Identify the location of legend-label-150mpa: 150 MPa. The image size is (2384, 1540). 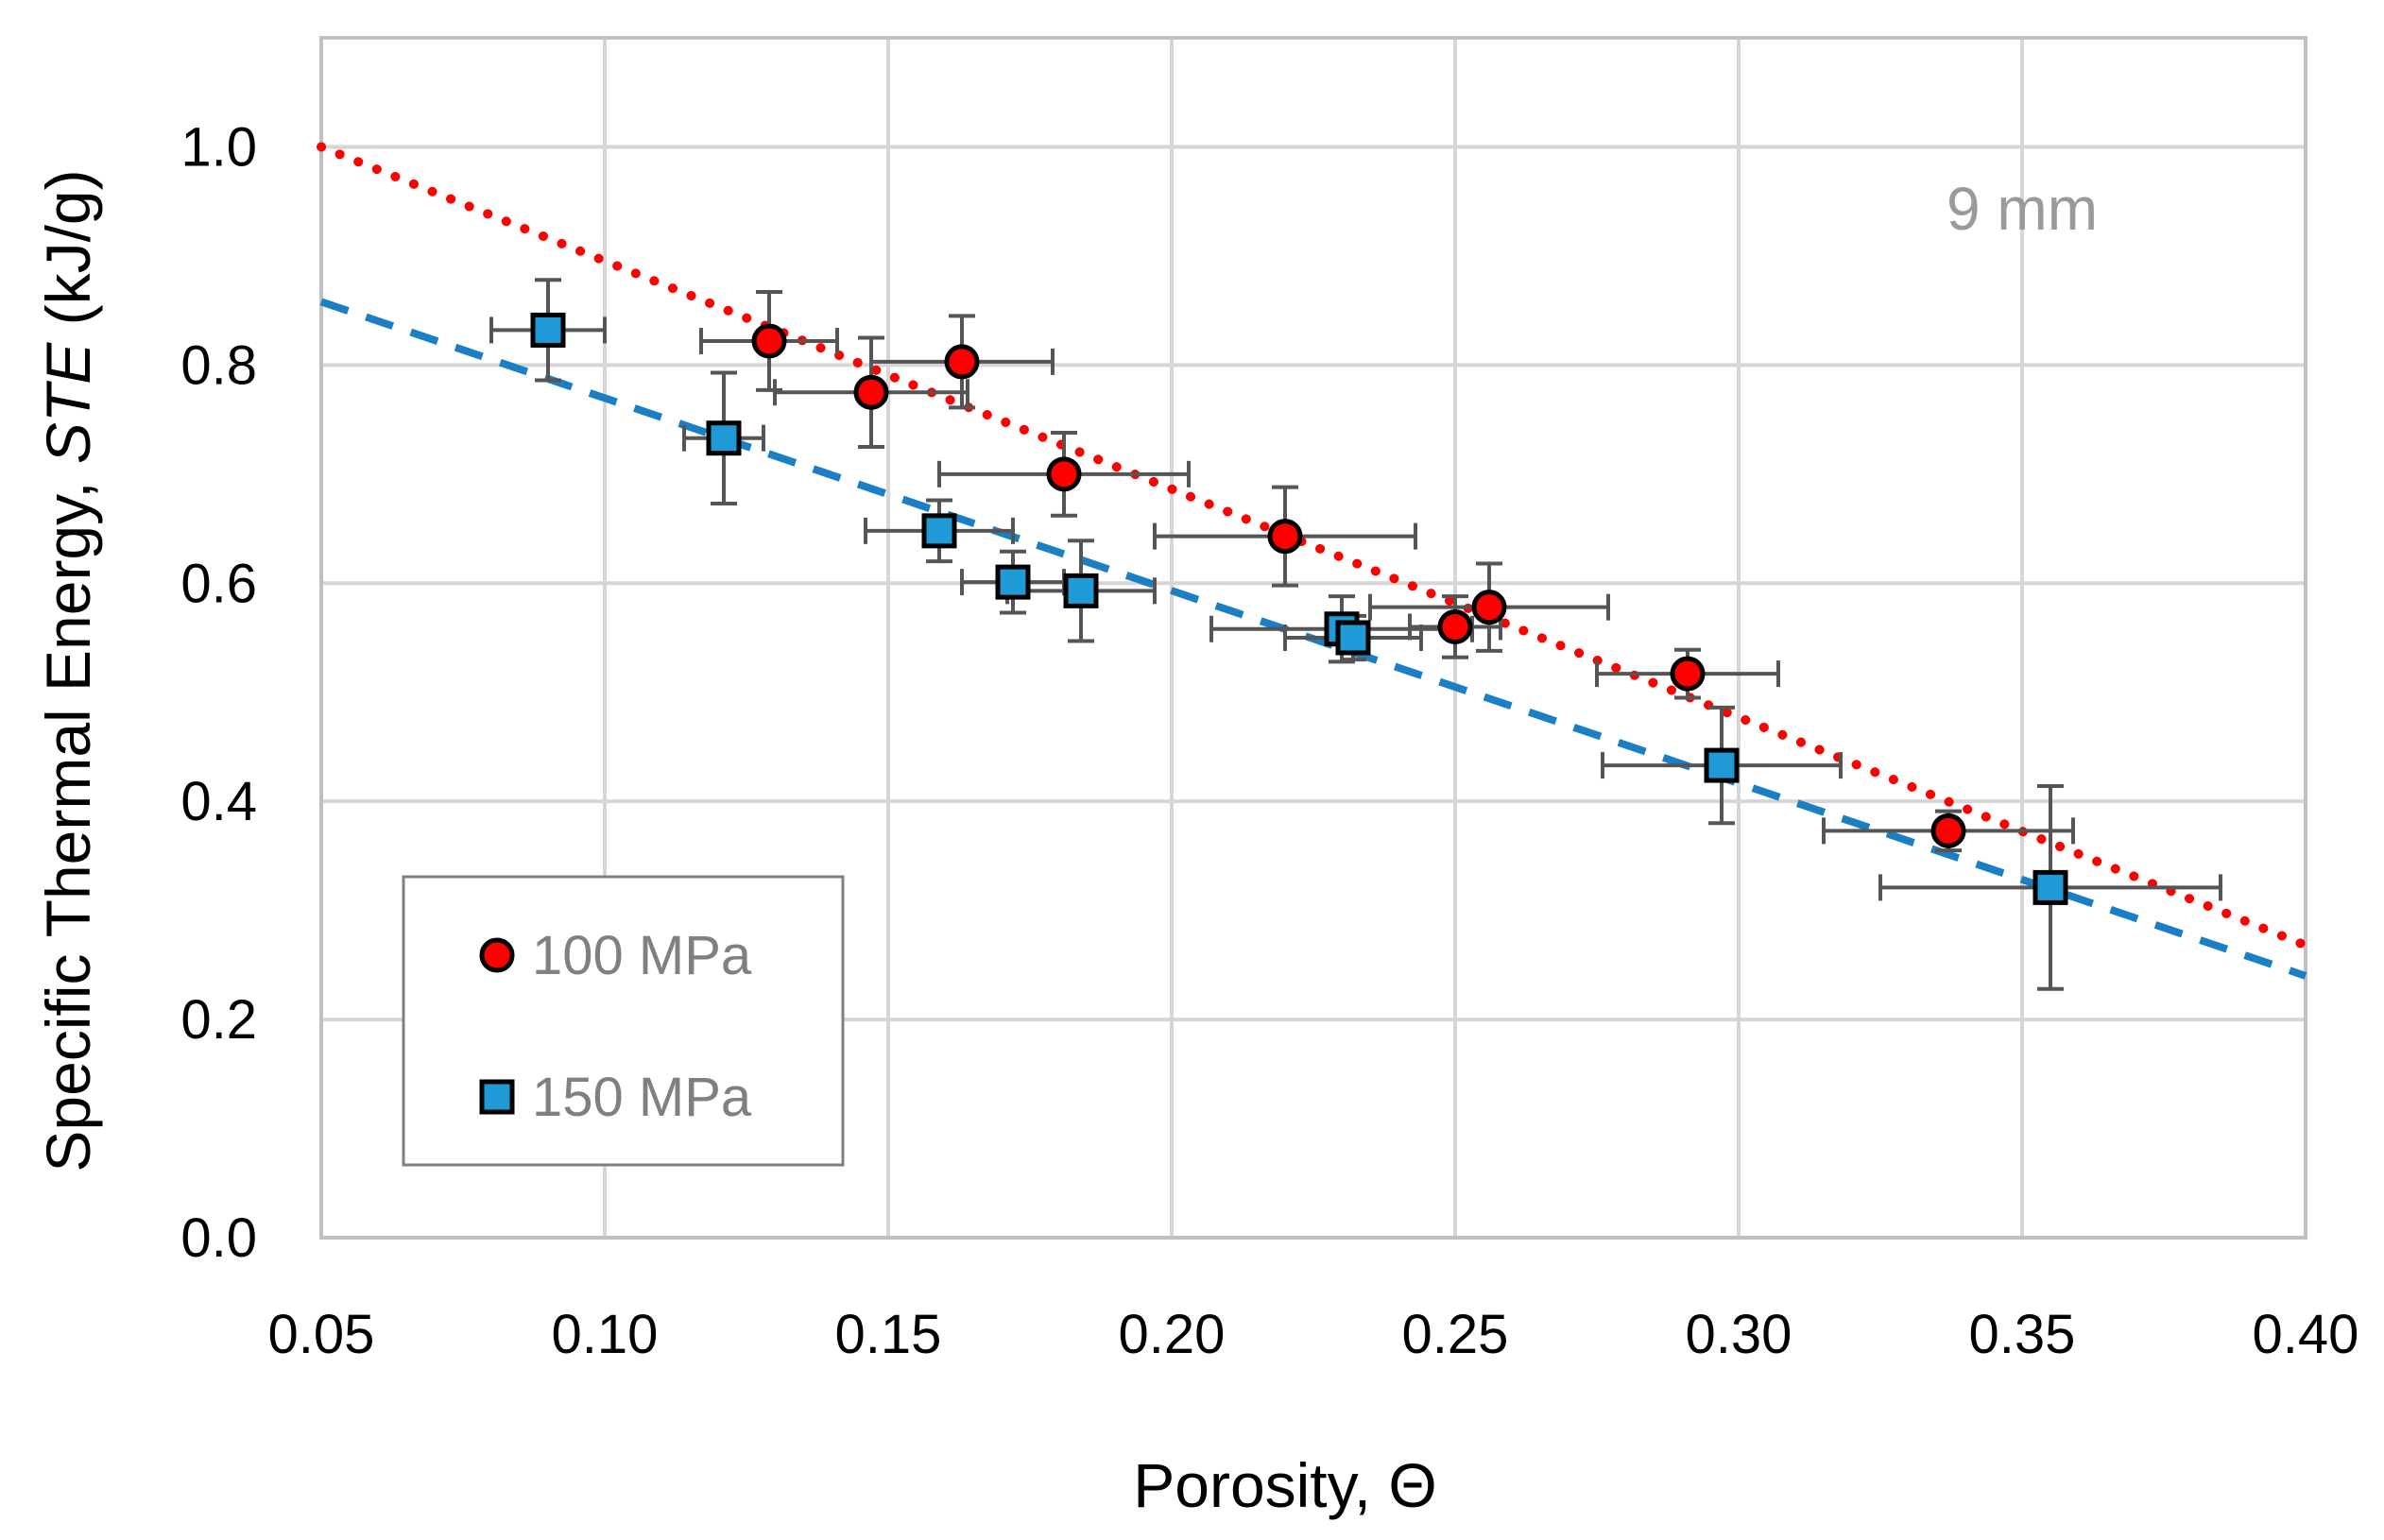
(642, 1097).